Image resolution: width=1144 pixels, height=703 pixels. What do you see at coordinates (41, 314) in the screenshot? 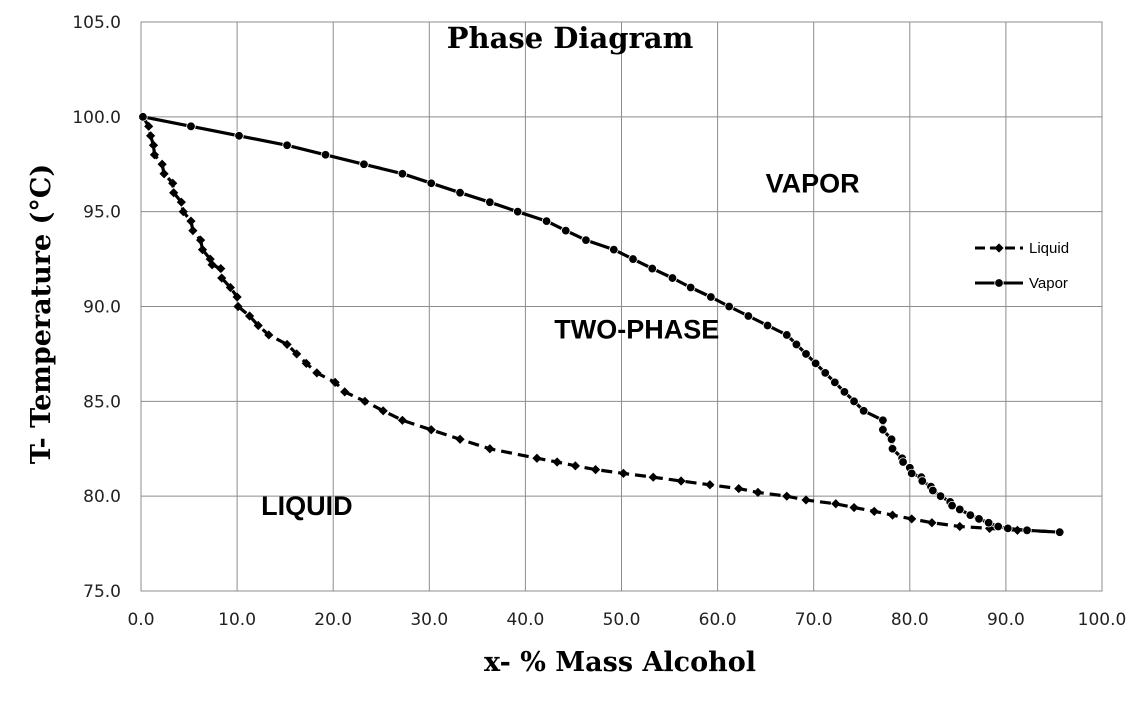
I see `y-axis-title: T- Temperature (°C)` at bounding box center [41, 314].